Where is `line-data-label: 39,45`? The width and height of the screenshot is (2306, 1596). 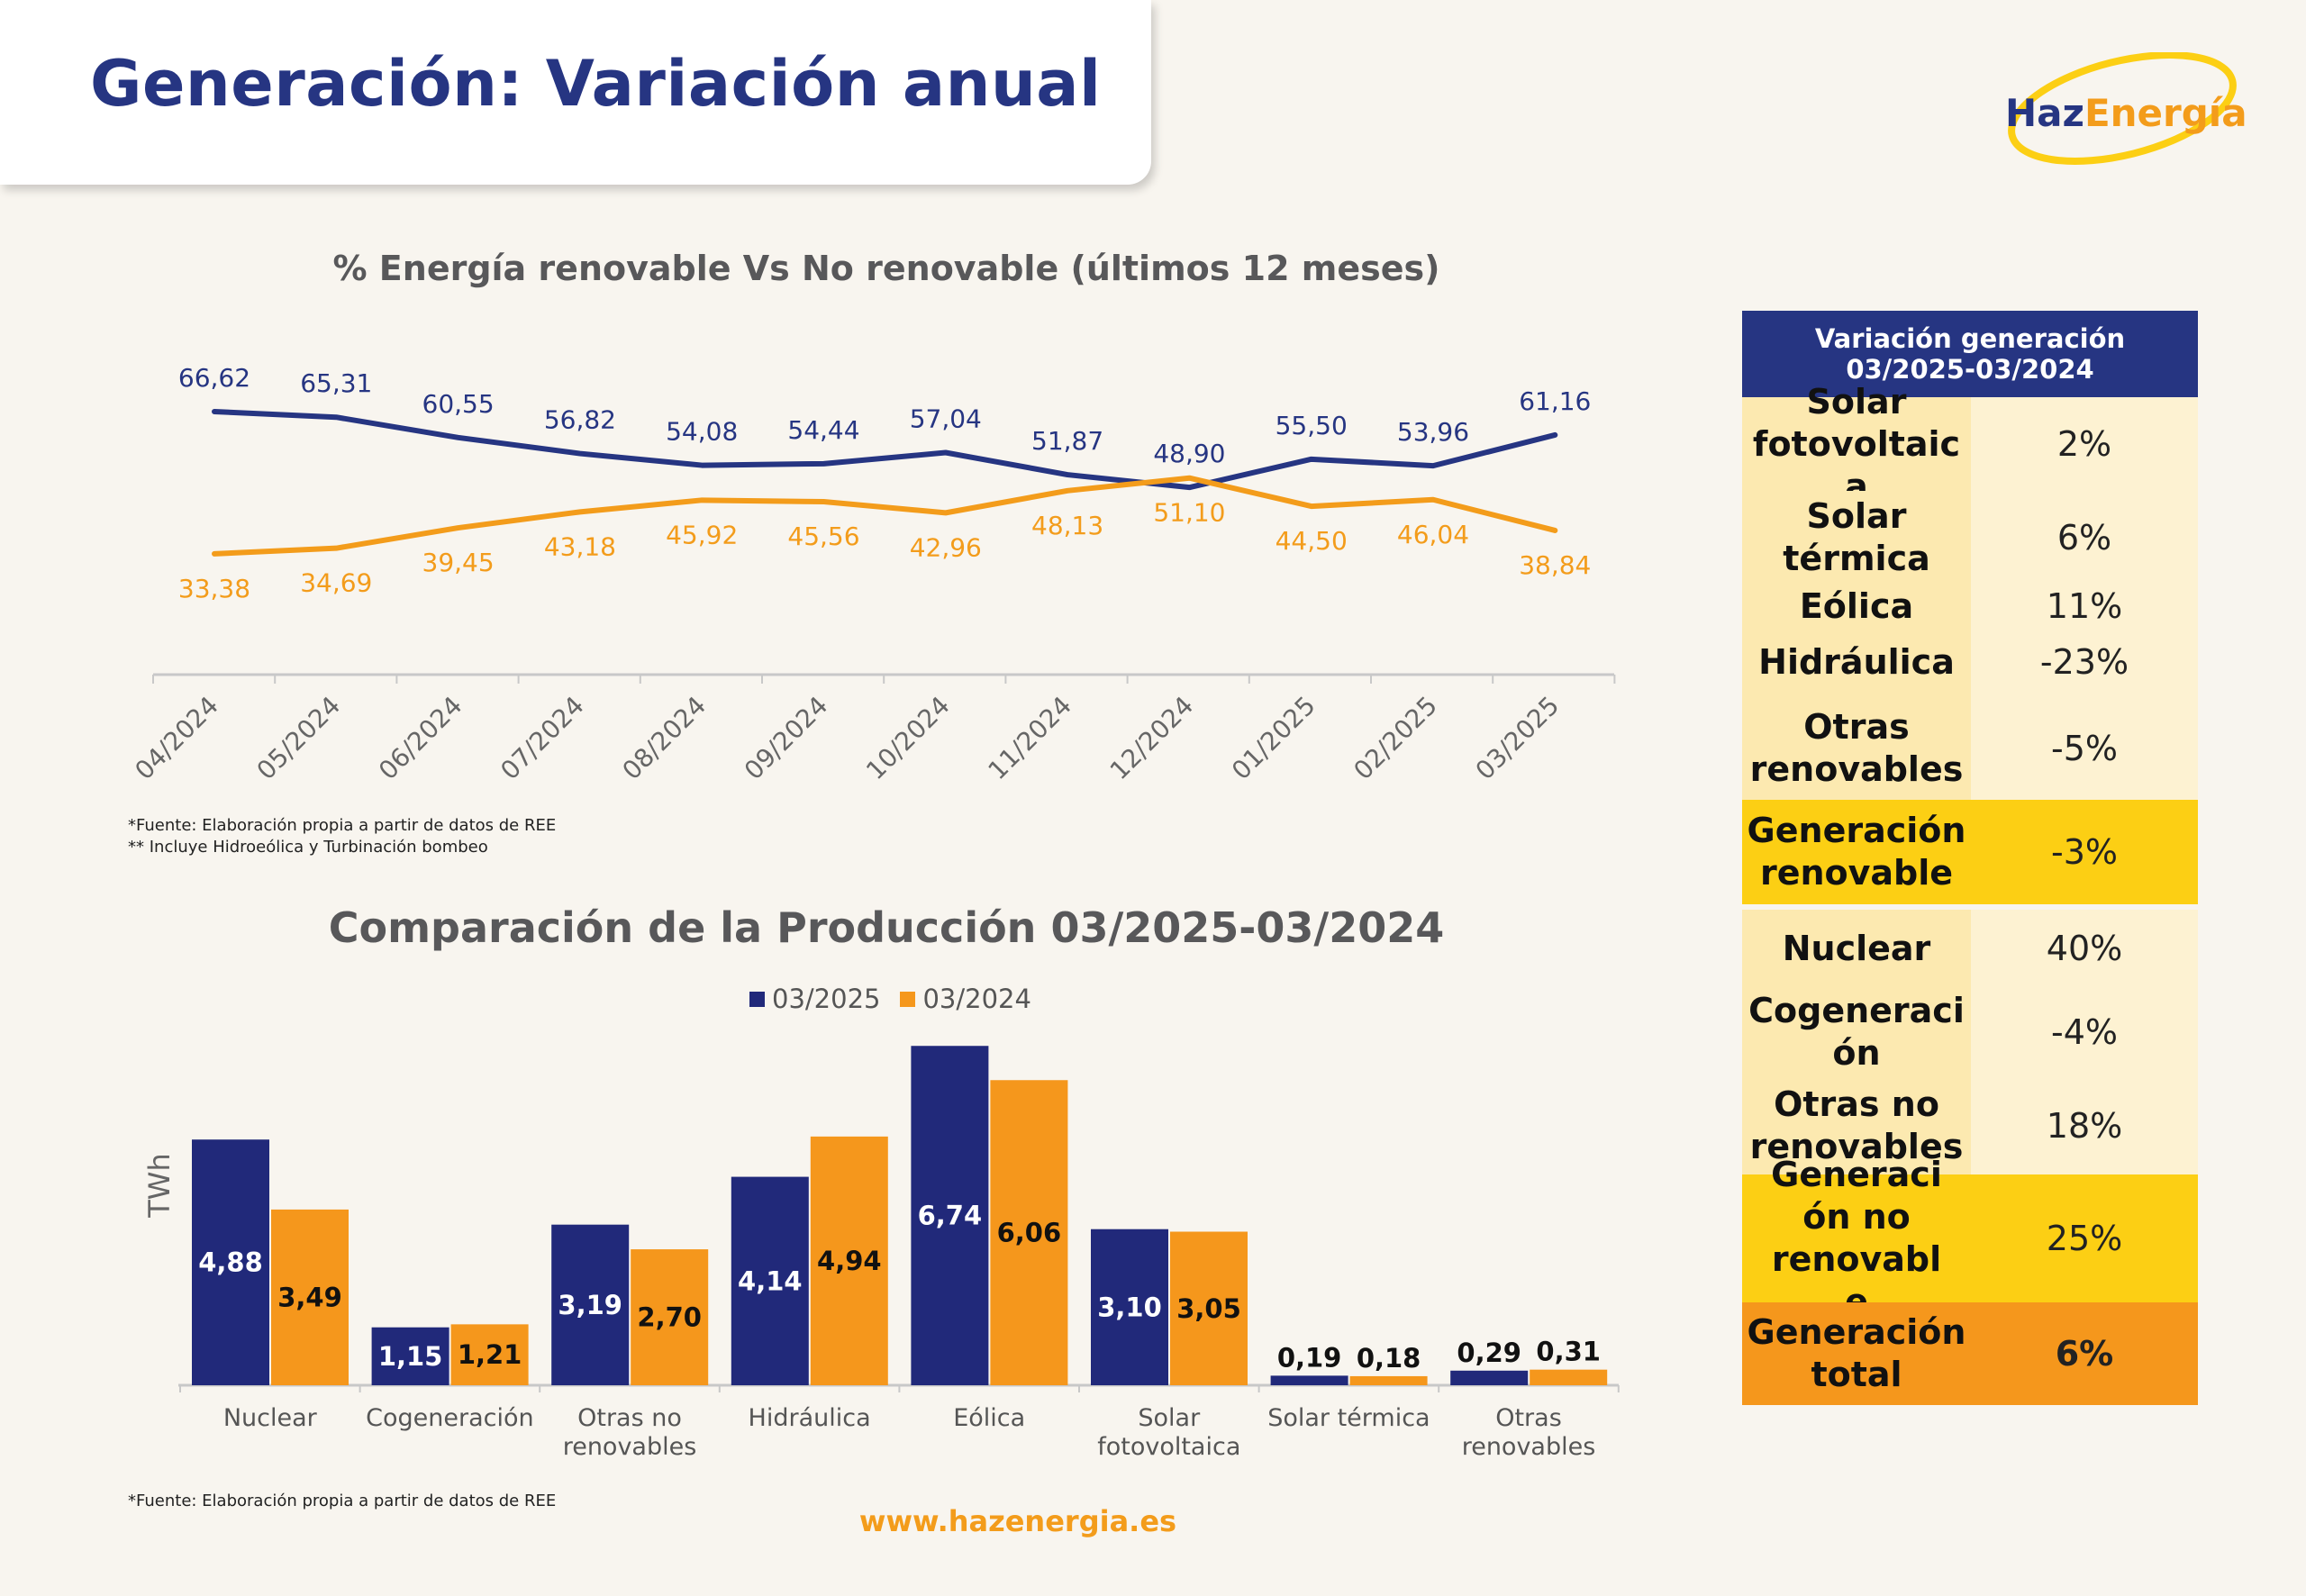
line-data-label: 39,45 is located at coordinates (458, 562).